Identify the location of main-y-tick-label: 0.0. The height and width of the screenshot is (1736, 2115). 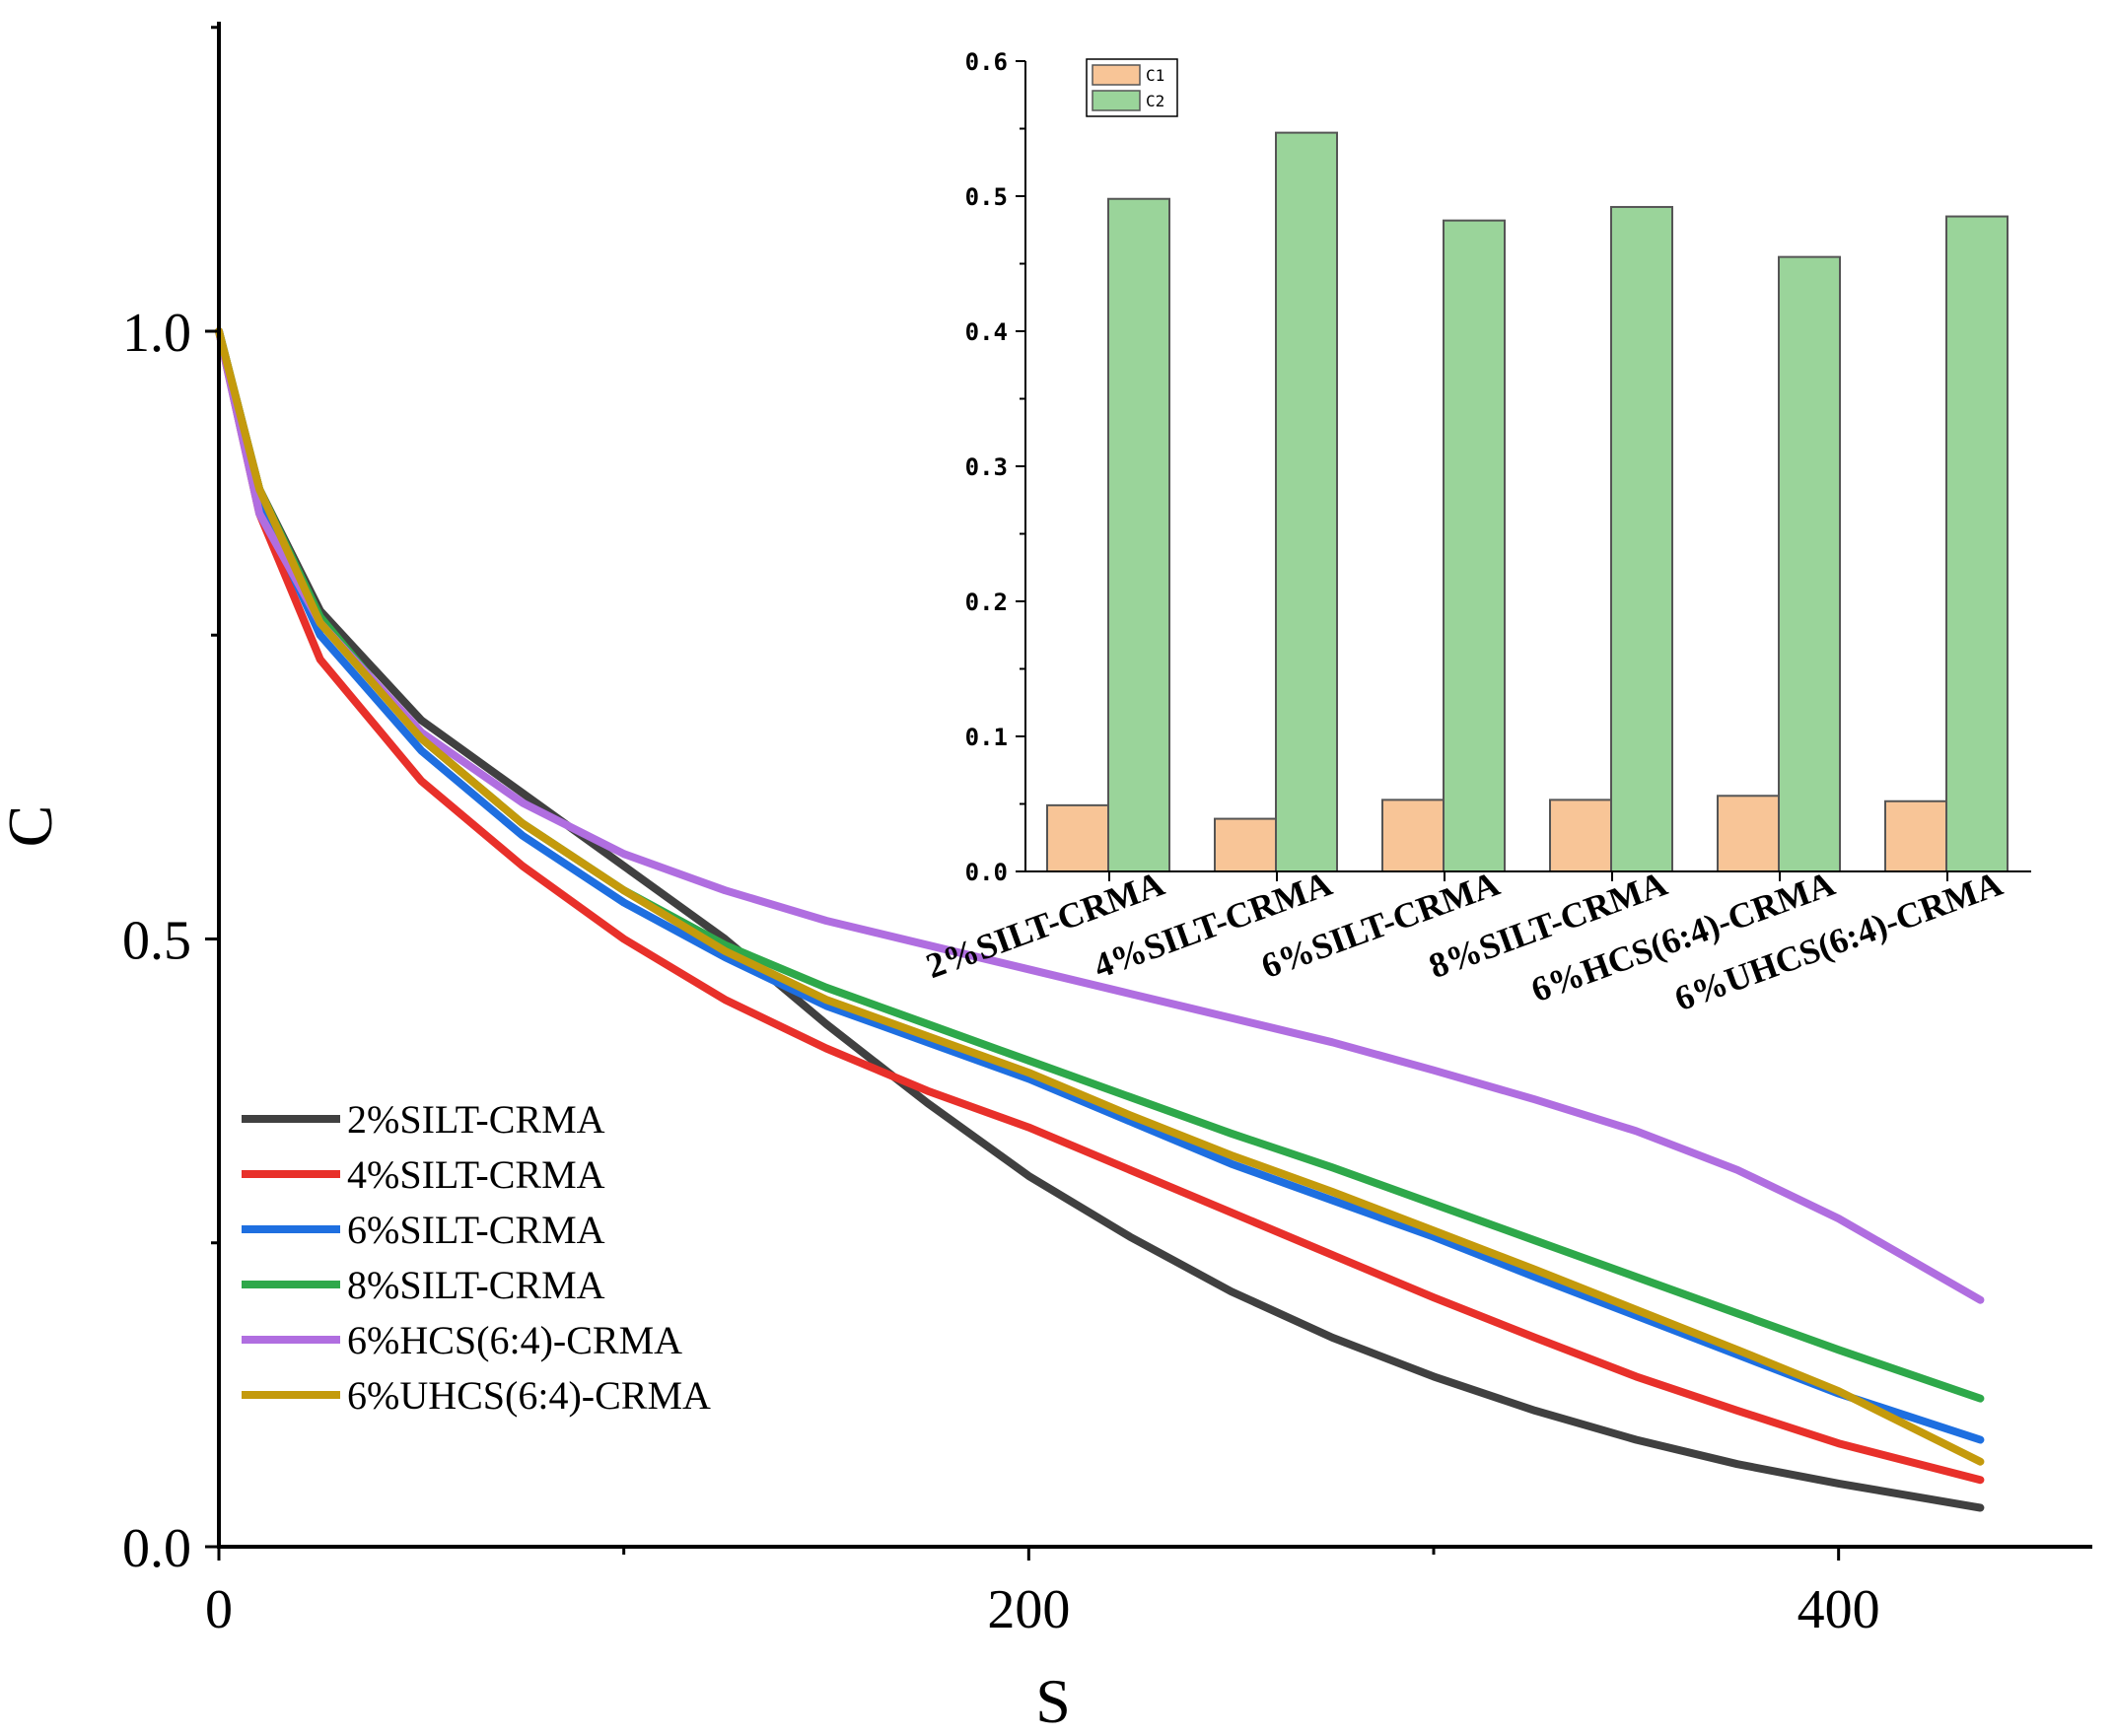
(157, 1548).